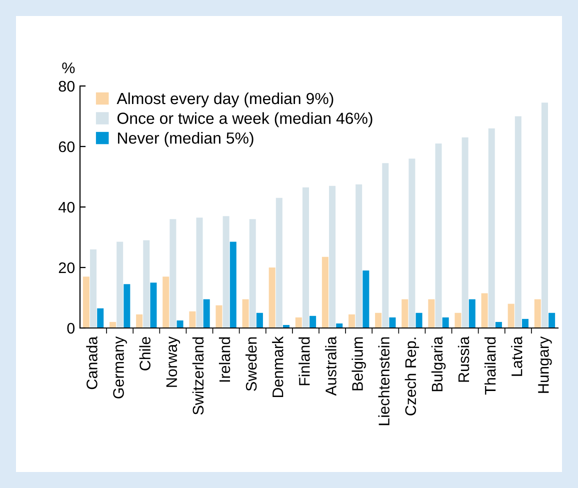 The width and height of the screenshot is (578, 488). I want to click on x-tick-label: Denmark, so click(278, 367).